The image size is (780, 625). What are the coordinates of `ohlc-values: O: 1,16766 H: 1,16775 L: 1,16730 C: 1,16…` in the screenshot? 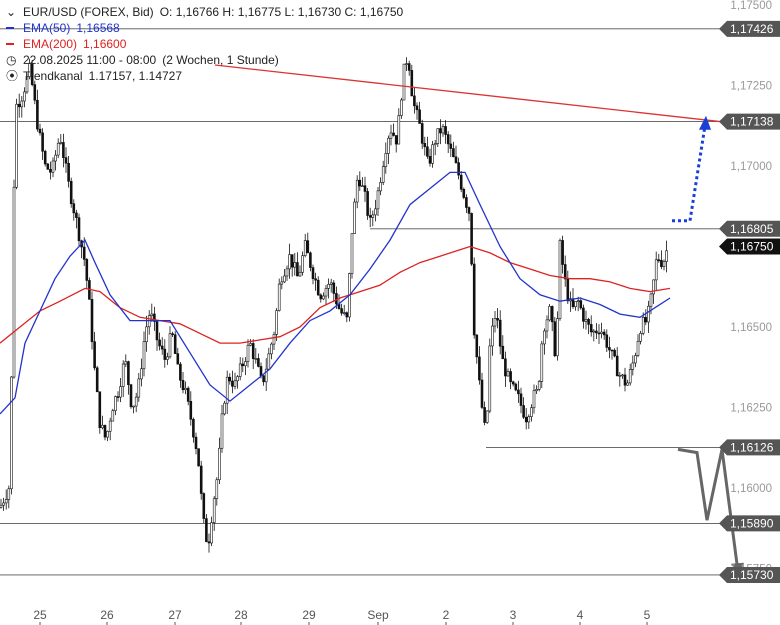 It's located at (281, 12).